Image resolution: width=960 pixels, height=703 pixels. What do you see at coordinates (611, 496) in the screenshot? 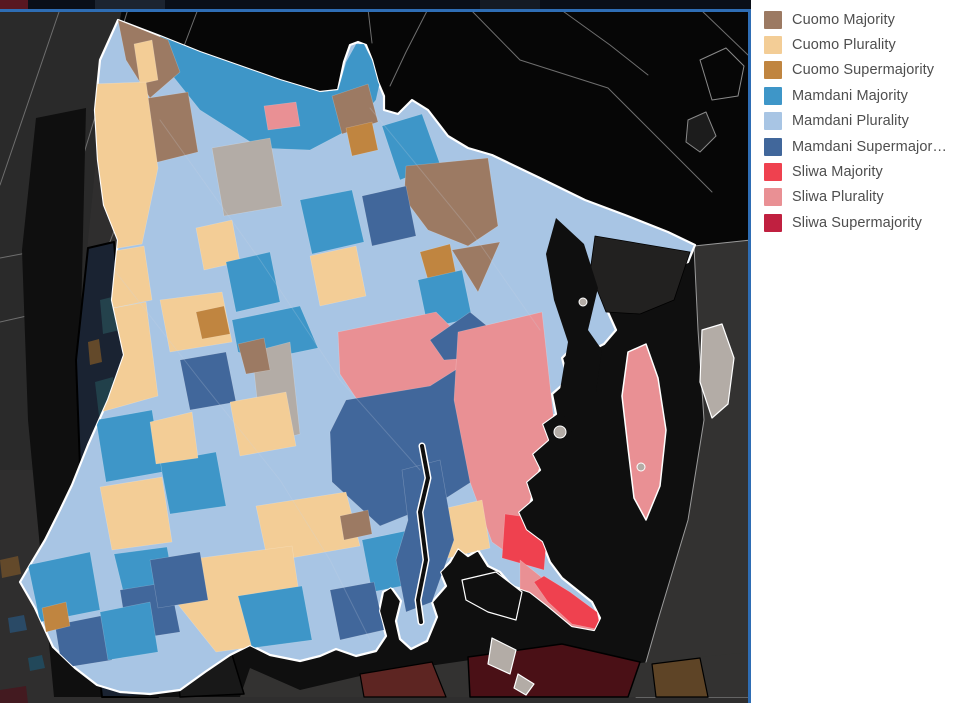
I see `islands` at bounding box center [611, 496].